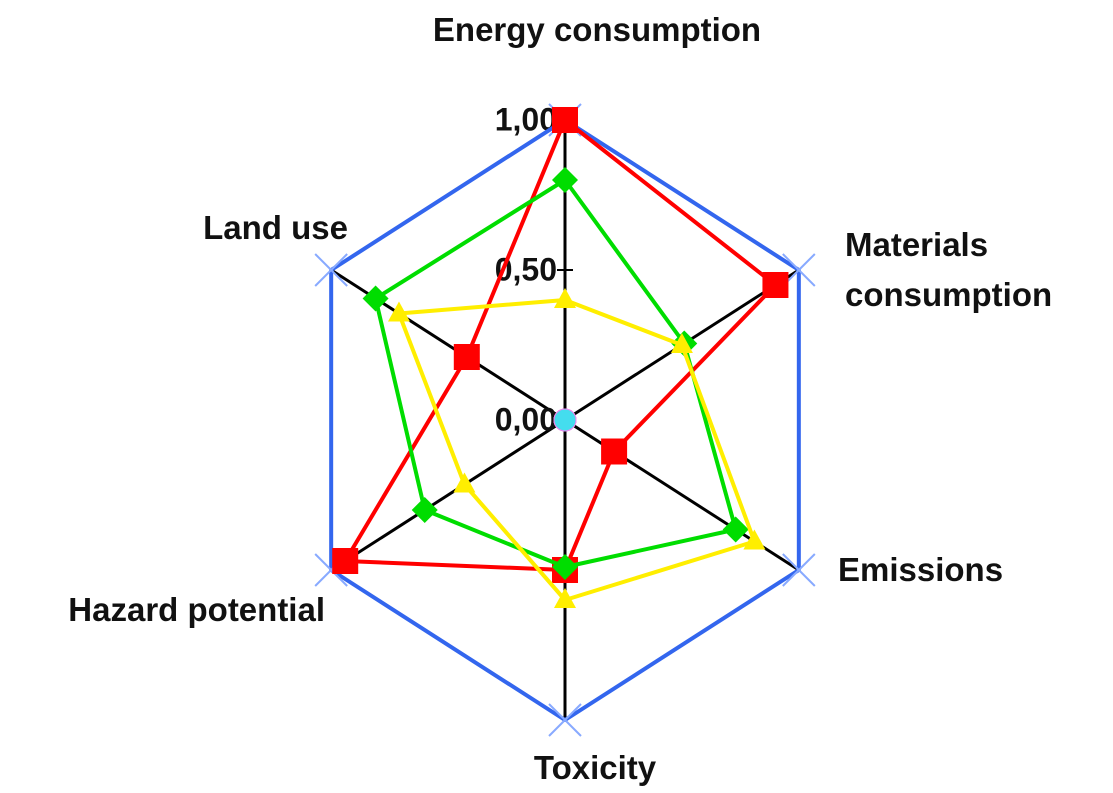 The height and width of the screenshot is (793, 1113). Describe the element at coordinates (275, 227) in the screenshot. I see `category-label: Land use` at that location.